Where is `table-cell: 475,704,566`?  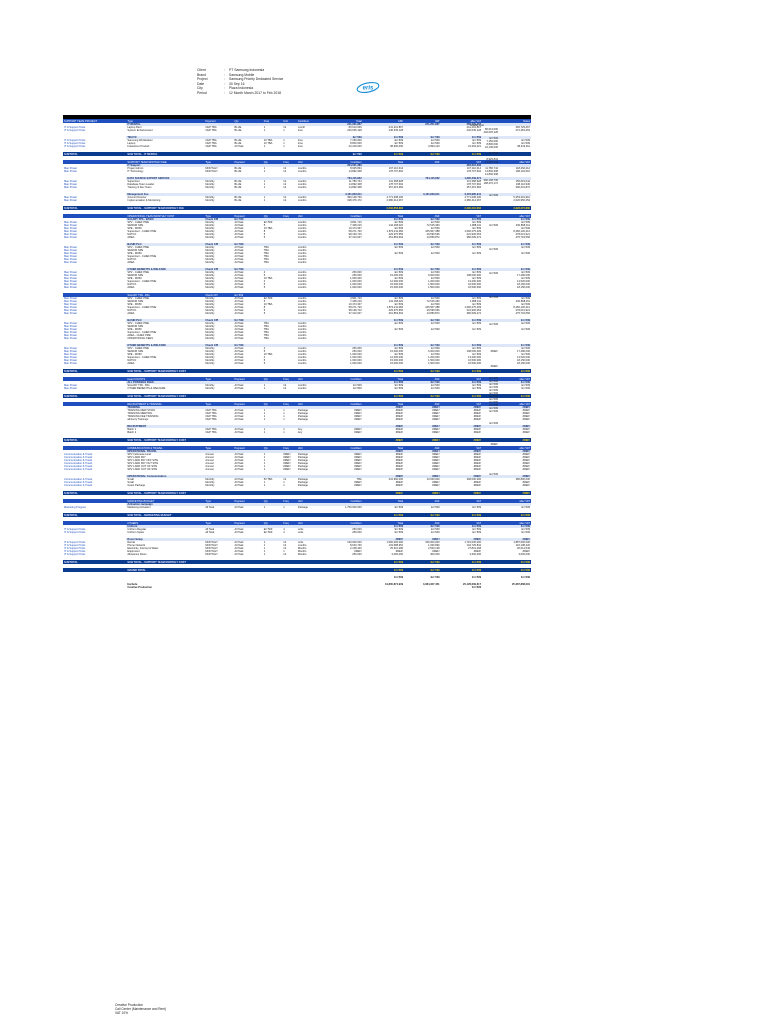
table-cell: 475,704,566 is located at coordinates (522, 313).